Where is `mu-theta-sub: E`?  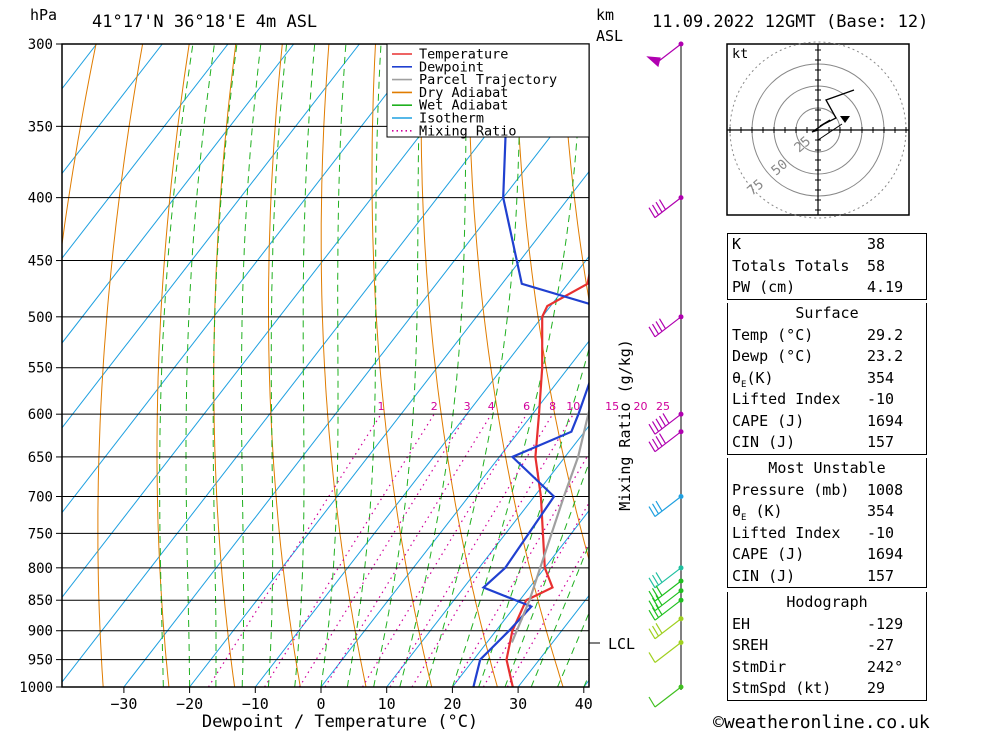
mu-theta-sub: E is located at coordinates (744, 518).